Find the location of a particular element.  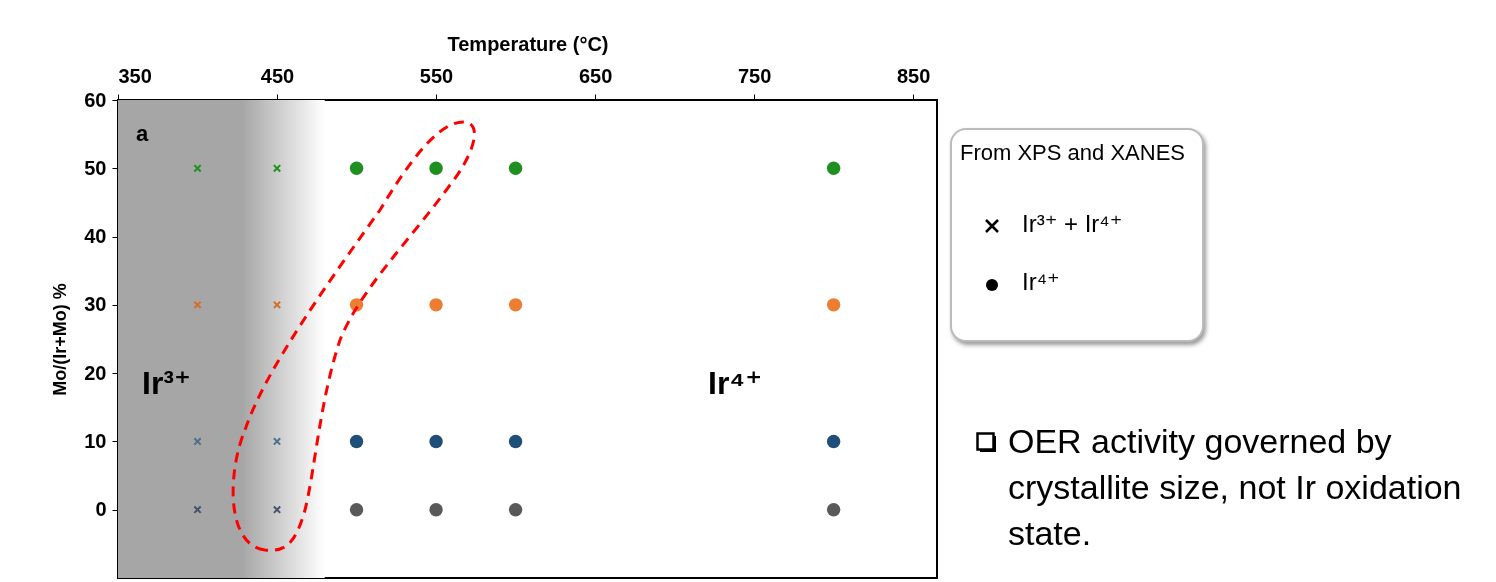

annotation: a is located at coordinates (142, 133).